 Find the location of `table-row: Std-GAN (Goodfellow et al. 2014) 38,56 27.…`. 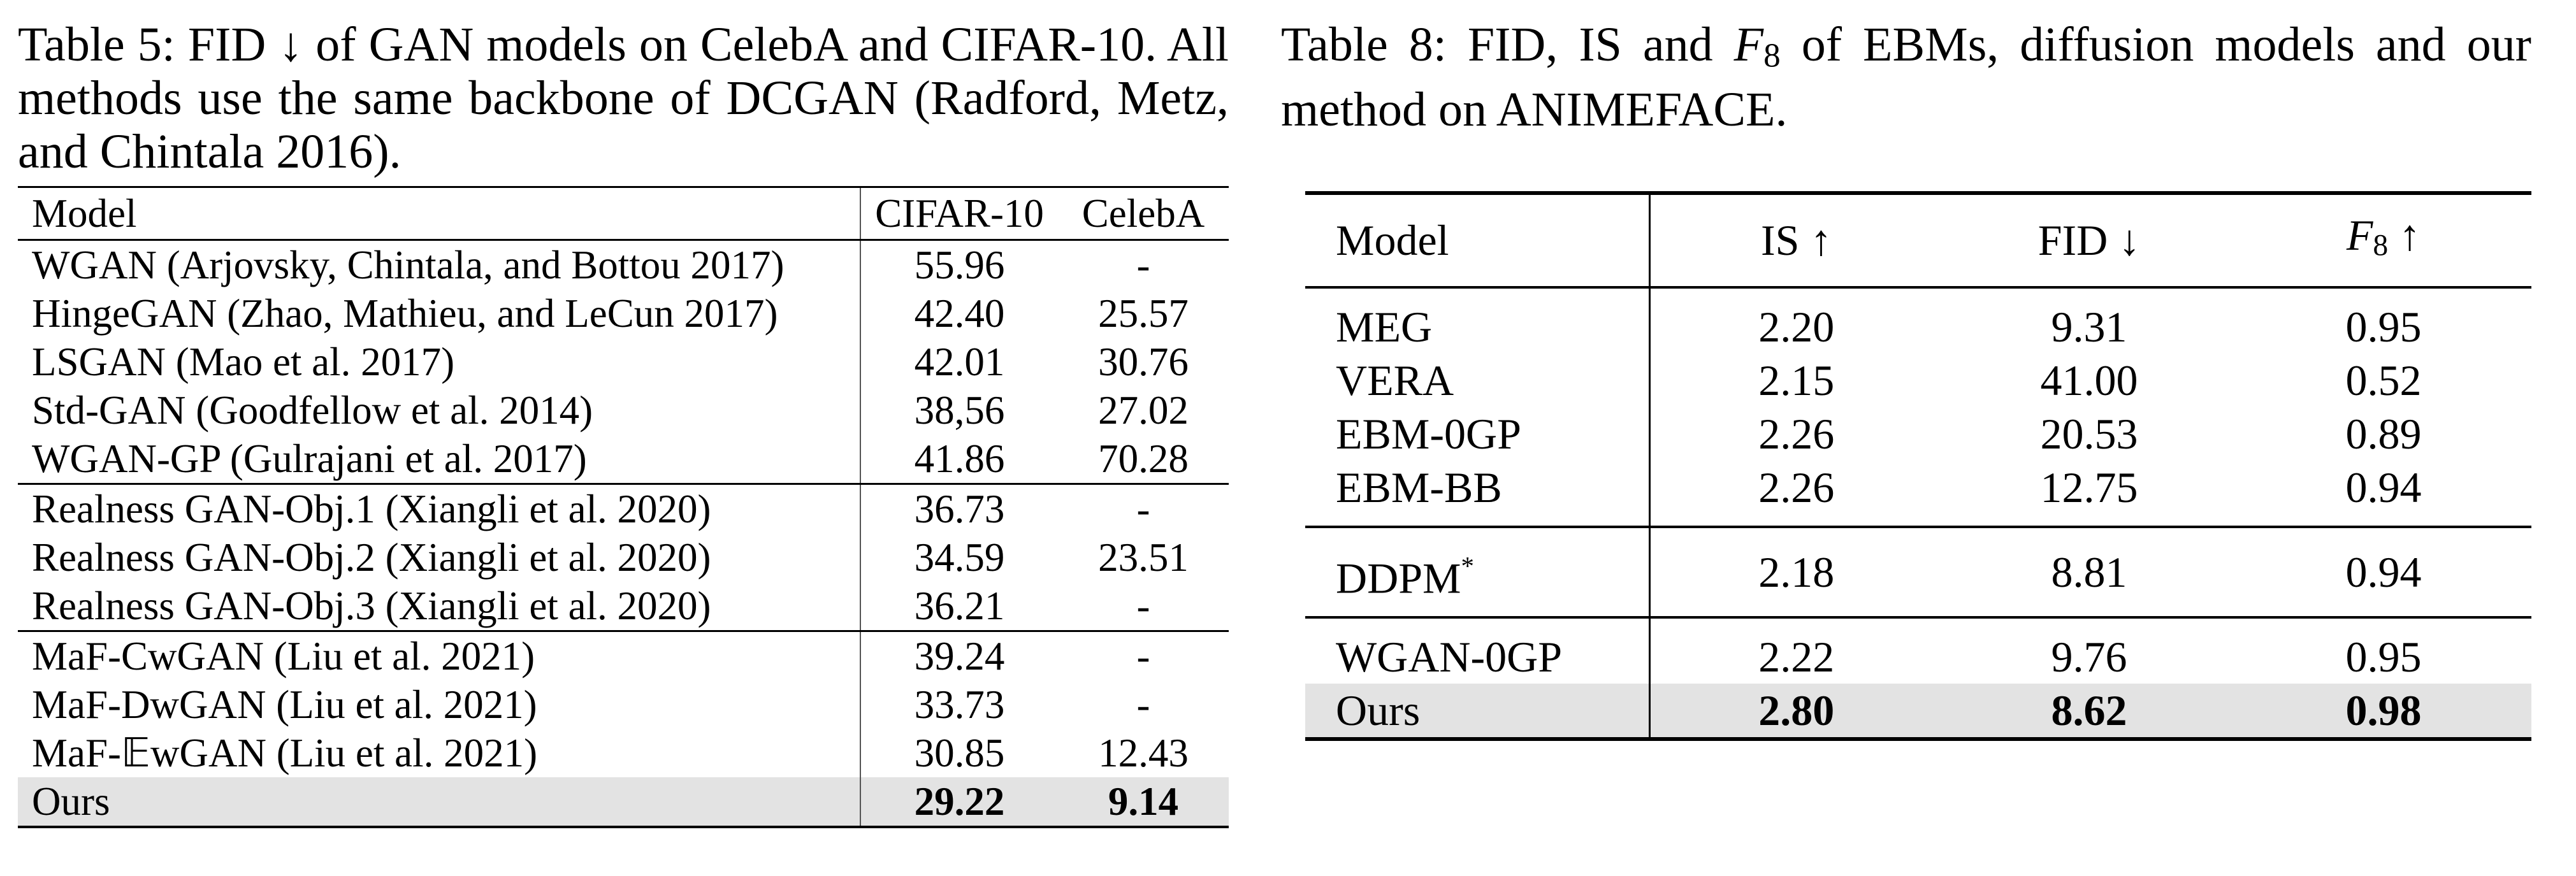

table-row: Std-GAN (Goodfellow et al. 2014) 38,56 27.… is located at coordinates (623, 410).